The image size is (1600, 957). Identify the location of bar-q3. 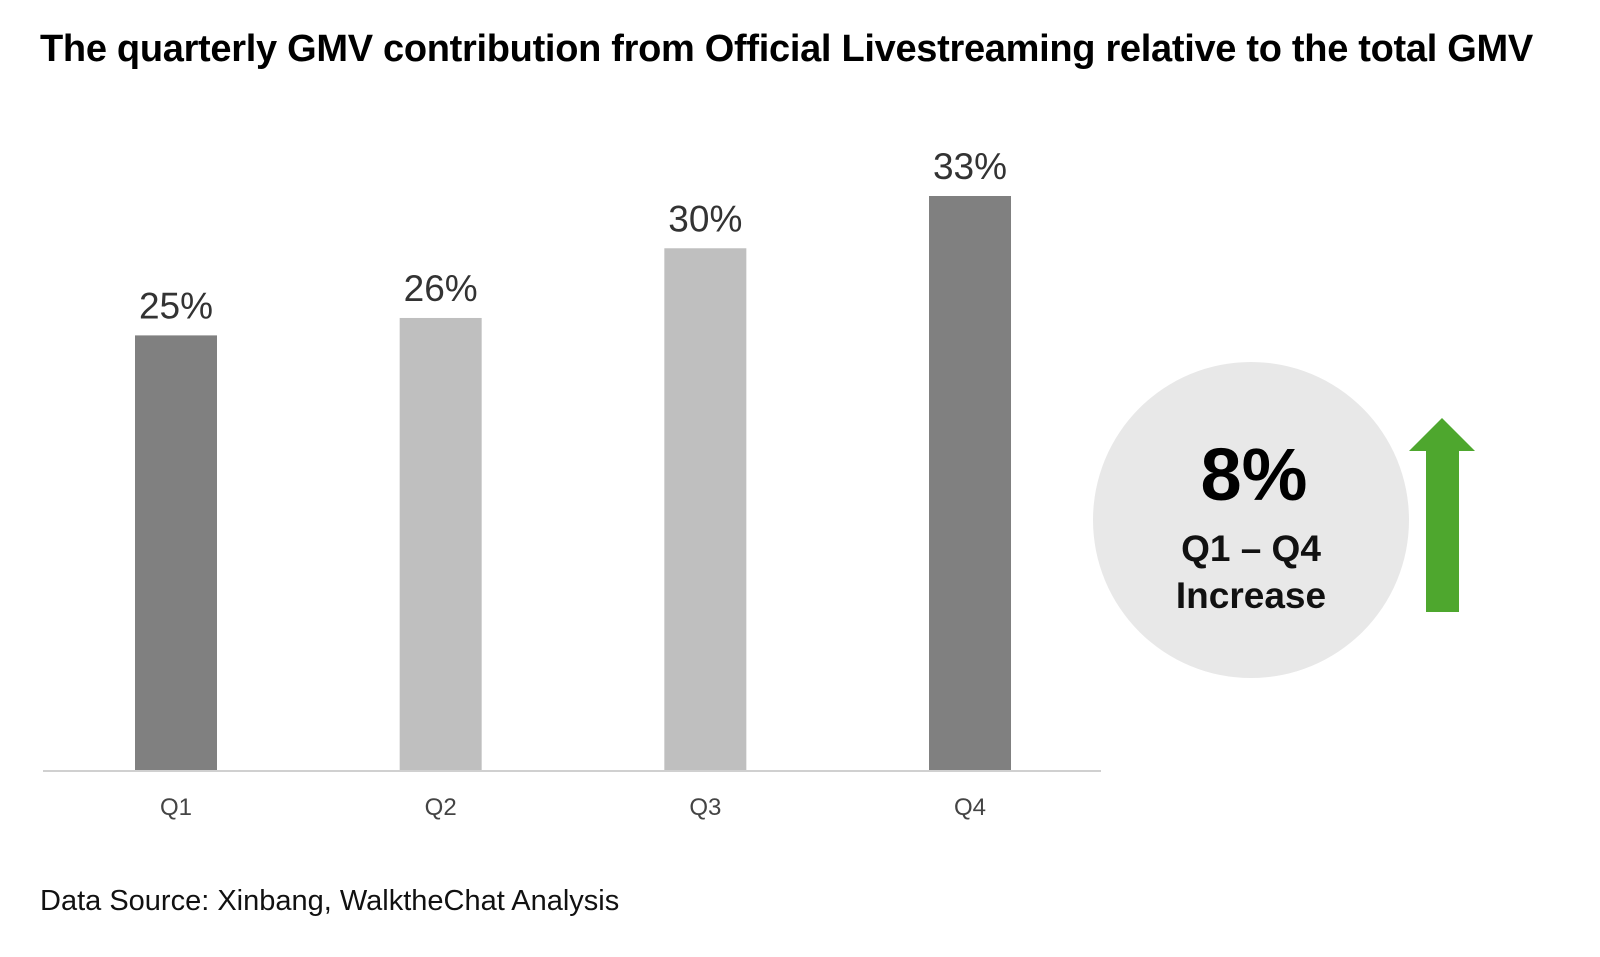
(705, 510).